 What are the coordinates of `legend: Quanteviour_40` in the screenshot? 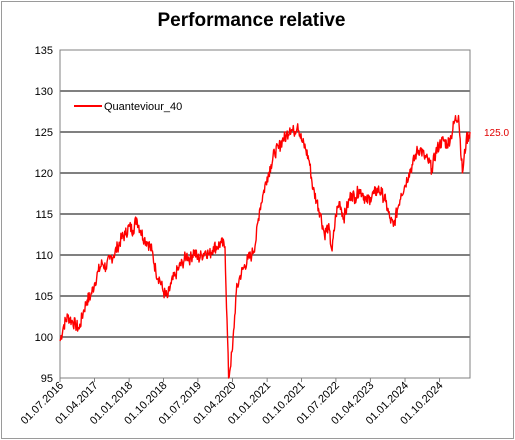 It's located at (128, 107).